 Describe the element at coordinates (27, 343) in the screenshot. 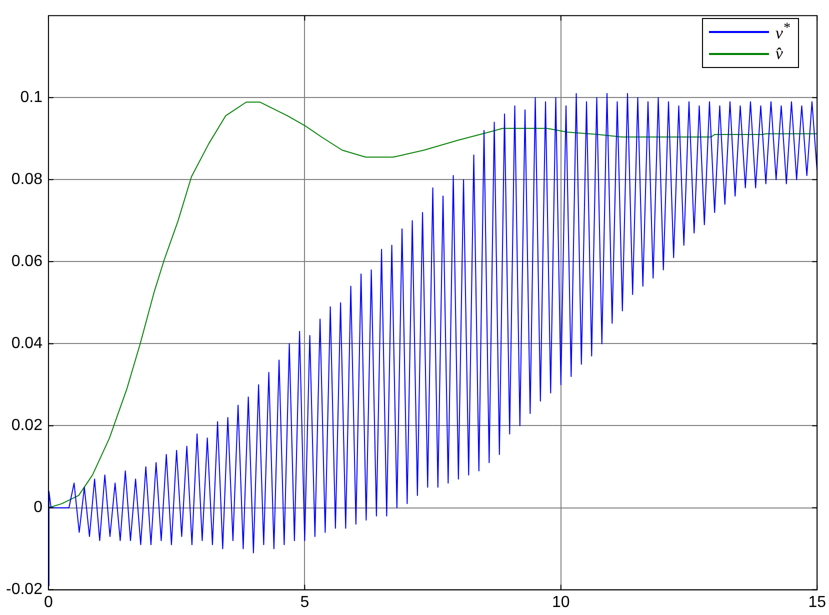

I see `y-tick-label: 0.04` at that location.